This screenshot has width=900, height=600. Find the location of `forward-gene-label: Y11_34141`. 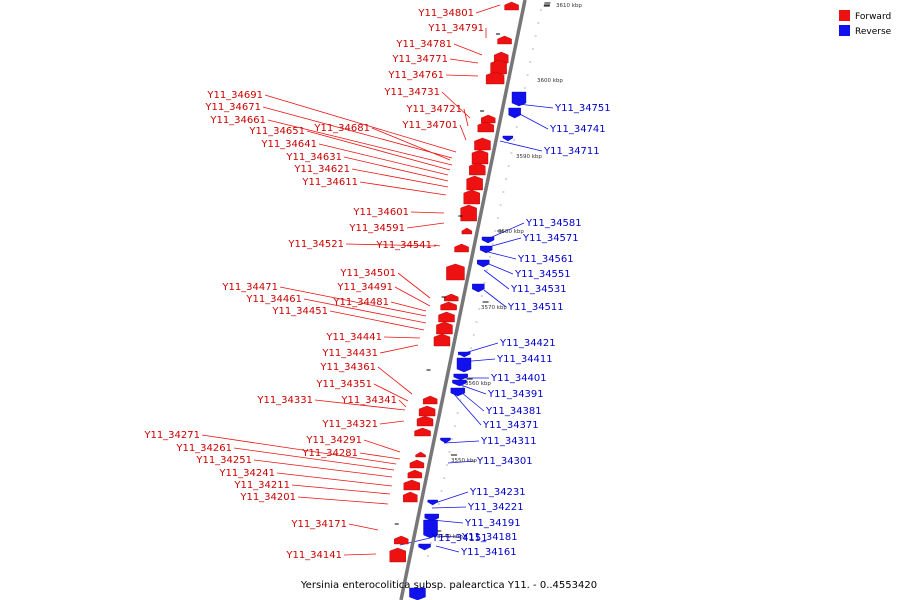

forward-gene-label: Y11_34141 is located at coordinates (313, 555).